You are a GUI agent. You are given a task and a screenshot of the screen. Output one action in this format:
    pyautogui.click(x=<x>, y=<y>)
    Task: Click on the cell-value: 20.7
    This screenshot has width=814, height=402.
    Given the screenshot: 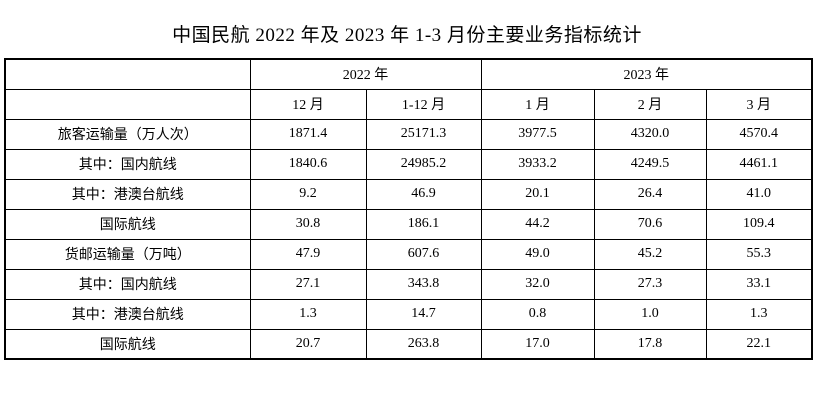 What is the action you would take?
    pyautogui.click(x=308, y=344)
    